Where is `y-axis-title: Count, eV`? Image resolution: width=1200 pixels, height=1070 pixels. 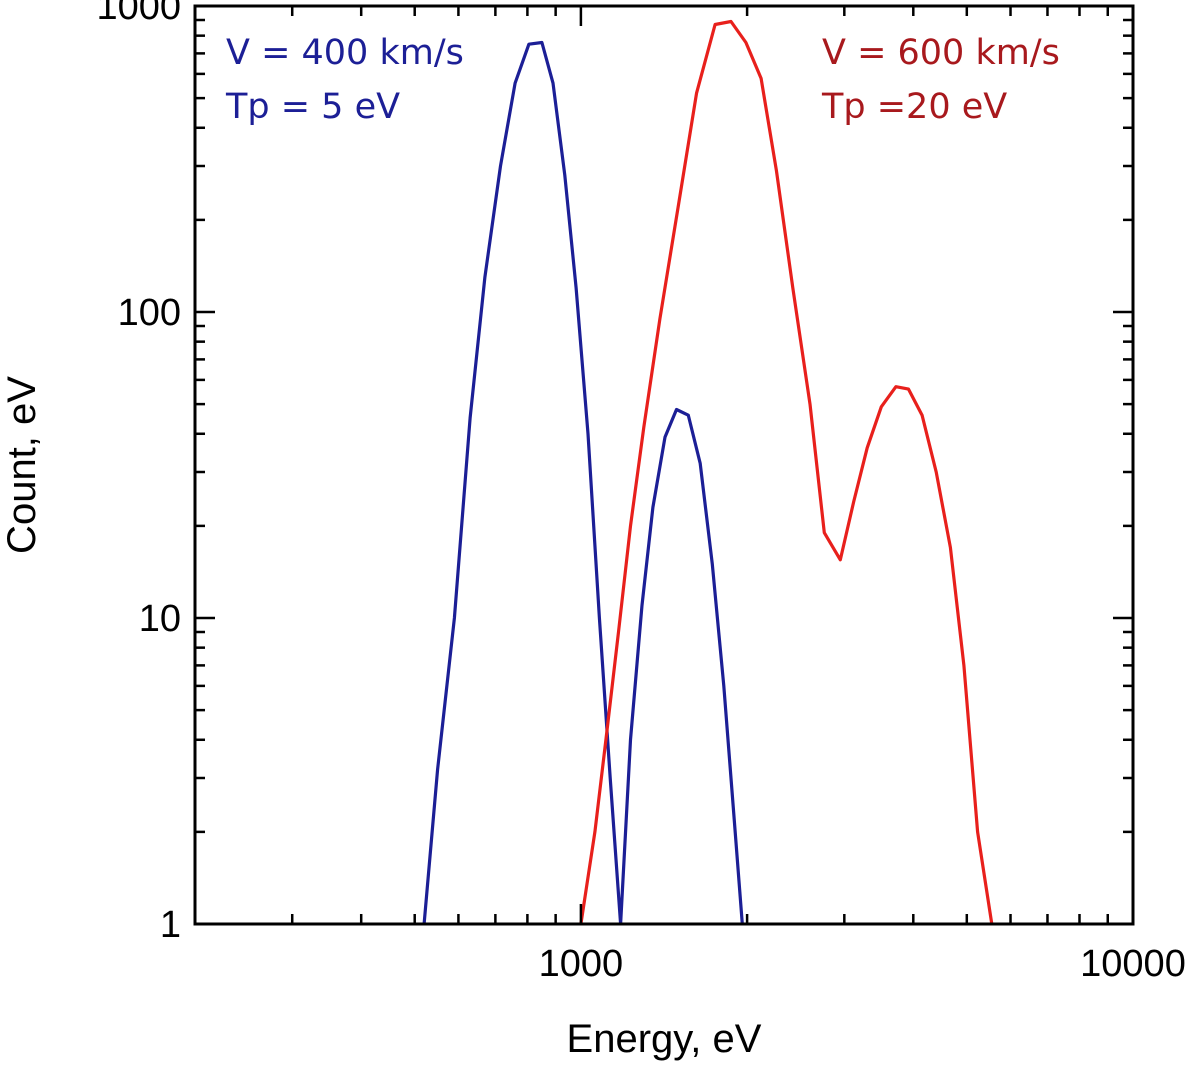
y-axis-title: Count, eV is located at coordinates (22, 465).